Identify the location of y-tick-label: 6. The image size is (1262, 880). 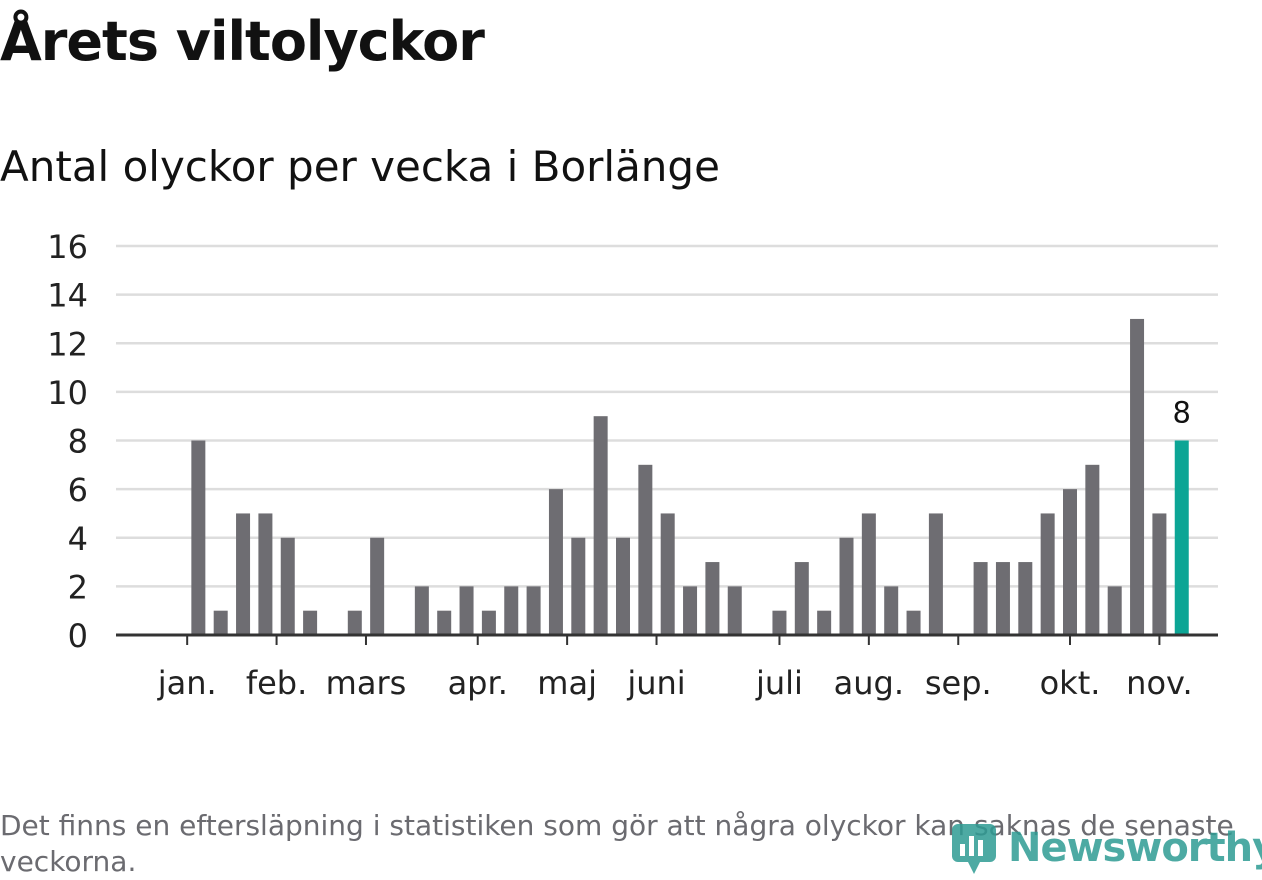
(78, 490).